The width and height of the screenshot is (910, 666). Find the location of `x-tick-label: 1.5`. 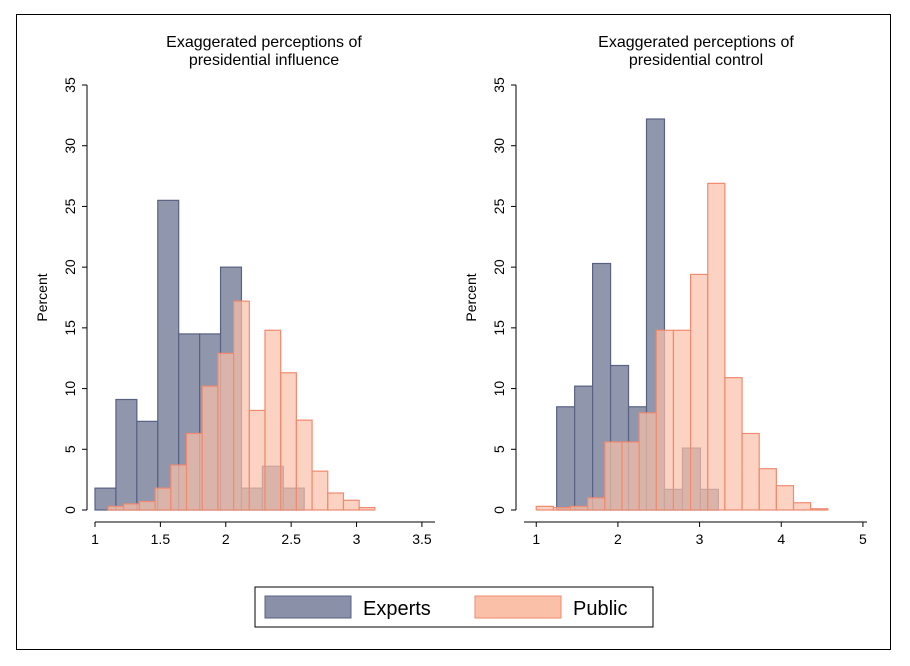

x-tick-label: 1.5 is located at coordinates (161, 539).